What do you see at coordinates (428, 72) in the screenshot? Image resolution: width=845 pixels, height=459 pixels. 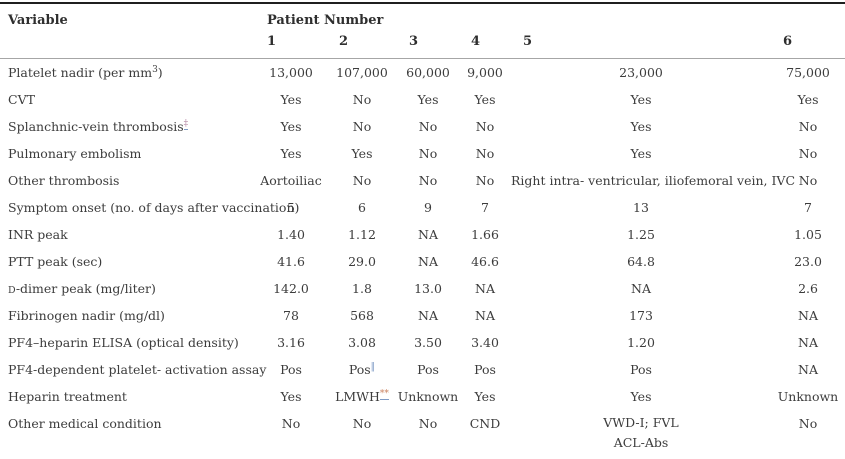 I see `table-cell: 60,000` at bounding box center [428, 72].